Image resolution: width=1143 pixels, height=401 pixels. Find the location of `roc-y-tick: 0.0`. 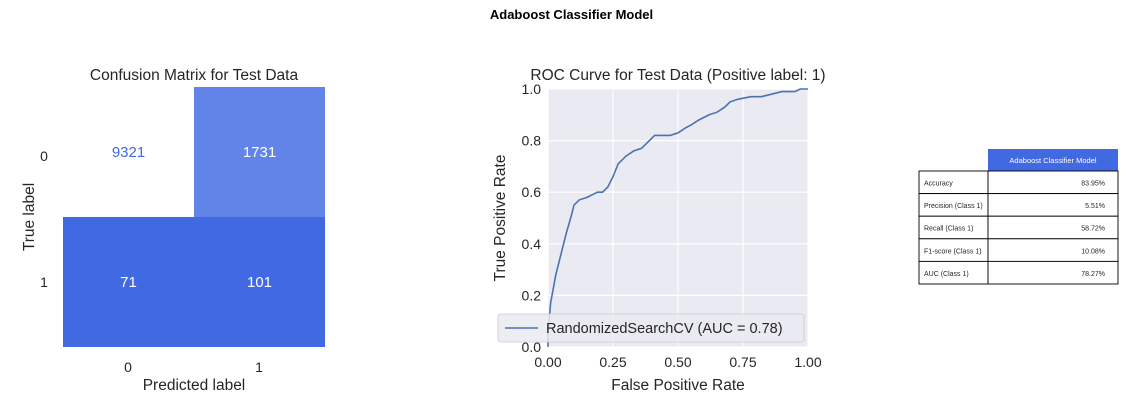

roc-y-tick: 0.0 is located at coordinates (532, 347).